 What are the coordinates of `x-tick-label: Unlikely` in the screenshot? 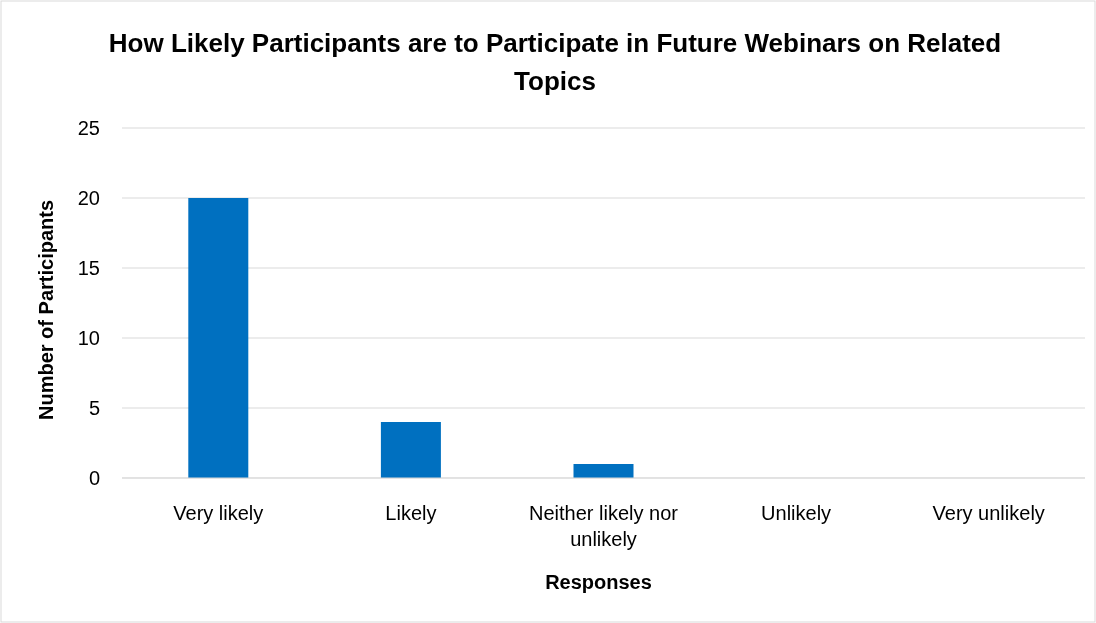 It's located at (796, 513).